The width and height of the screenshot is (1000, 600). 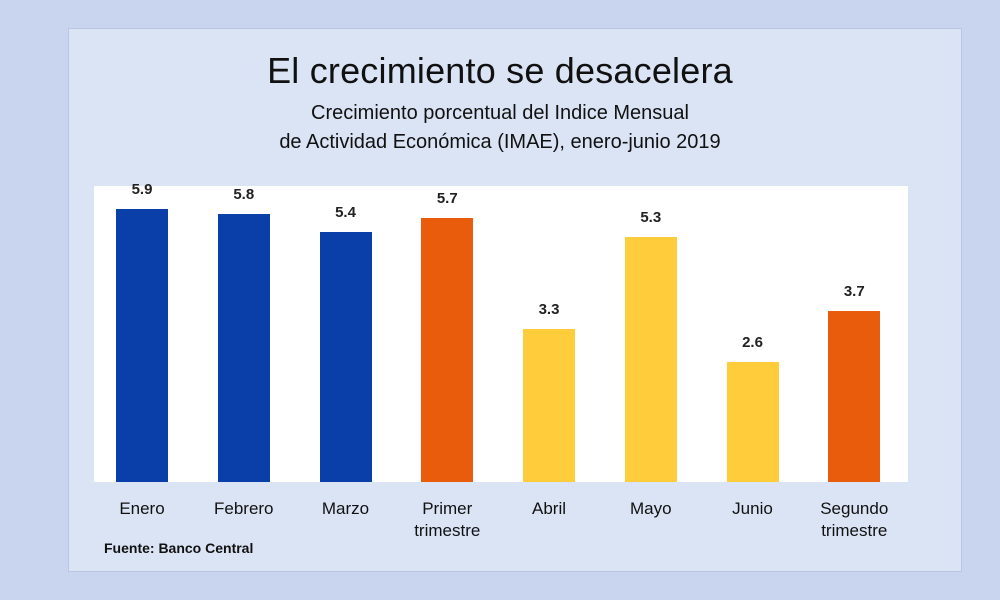 What do you see at coordinates (854, 519) in the screenshot?
I see `category-label-8: Segundo trimestre` at bounding box center [854, 519].